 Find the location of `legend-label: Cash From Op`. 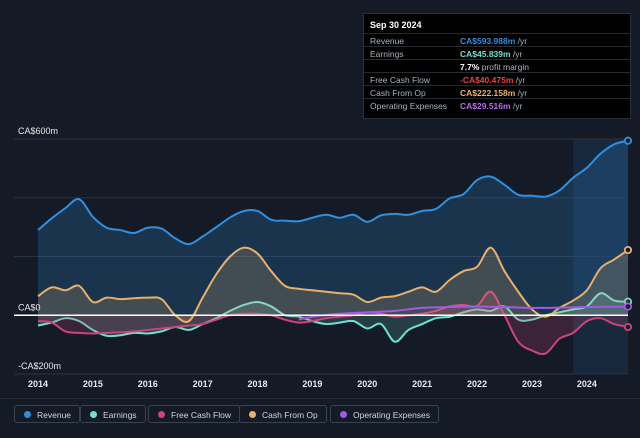

legend-label: Cash From Op is located at coordinates (290, 415).